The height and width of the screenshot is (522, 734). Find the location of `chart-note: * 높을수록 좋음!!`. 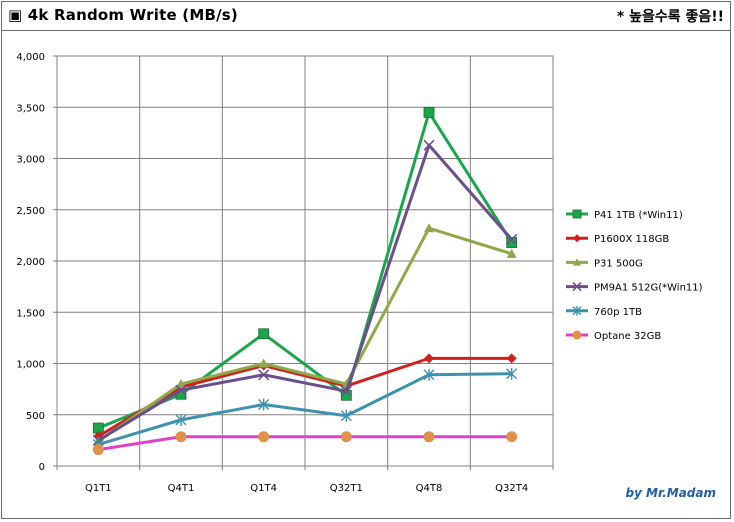

chart-note: * 높을수록 좋음!! is located at coordinates (670, 17).